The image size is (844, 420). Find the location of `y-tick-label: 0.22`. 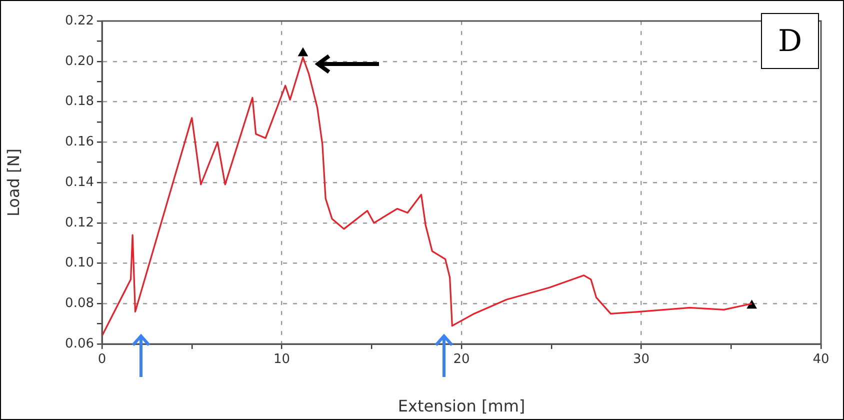

y-tick-label: 0.22 is located at coordinates (79, 20).